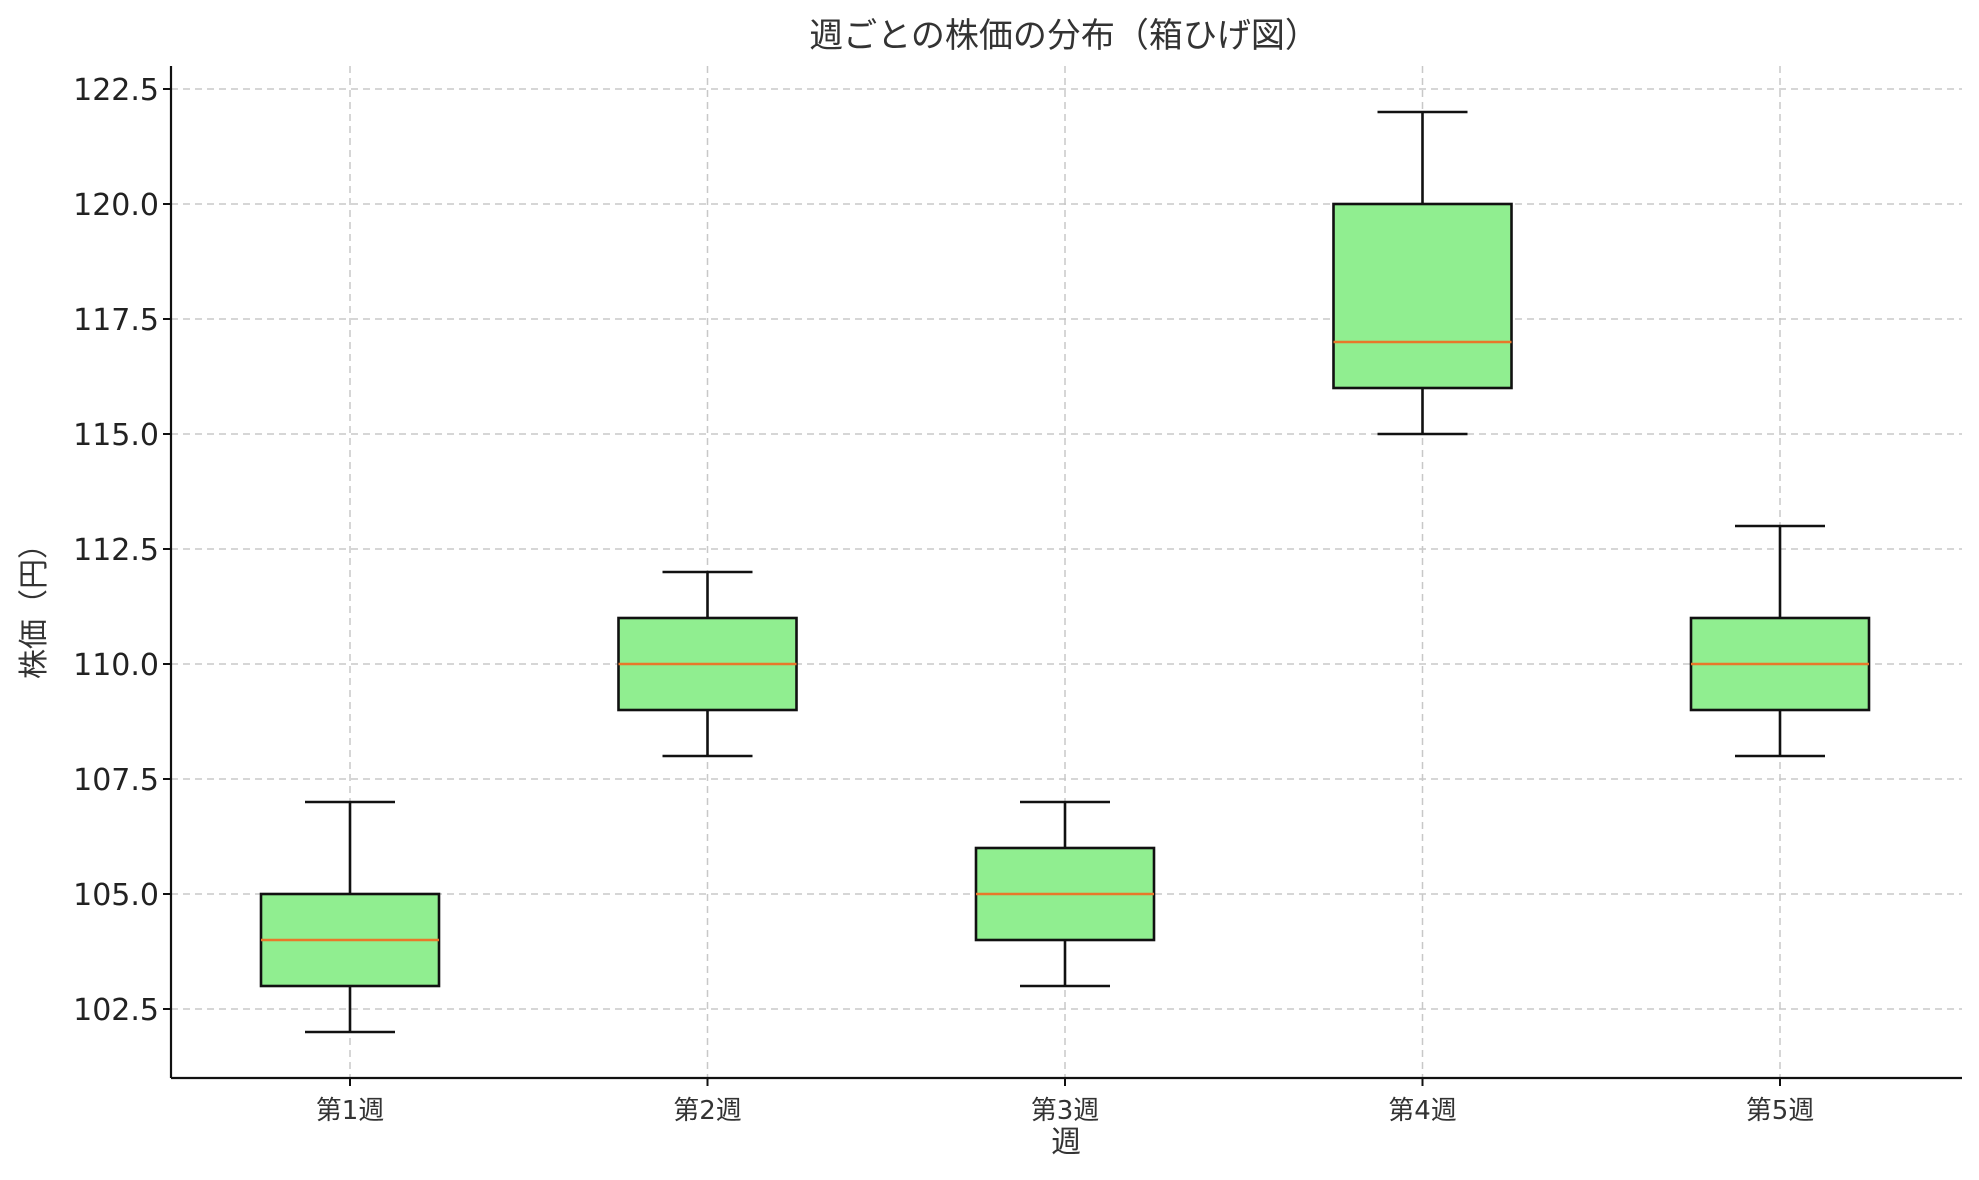 The width and height of the screenshot is (1979, 1180). What do you see at coordinates (34, 604) in the screenshot?
I see `y-axis-label: 株価（円）` at bounding box center [34, 604].